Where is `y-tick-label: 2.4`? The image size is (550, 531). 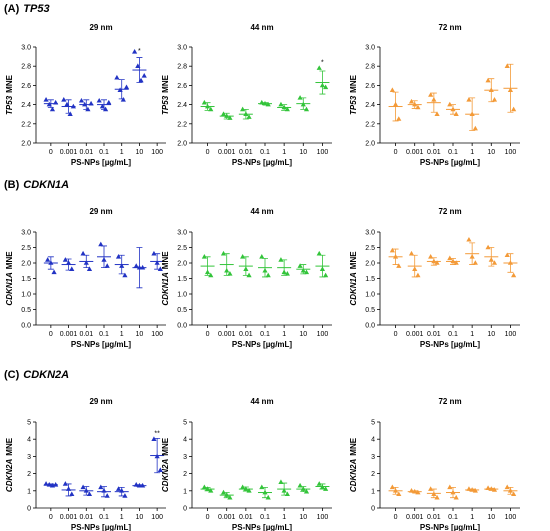 y-tick-label: 2.4 is located at coordinates (182, 105).